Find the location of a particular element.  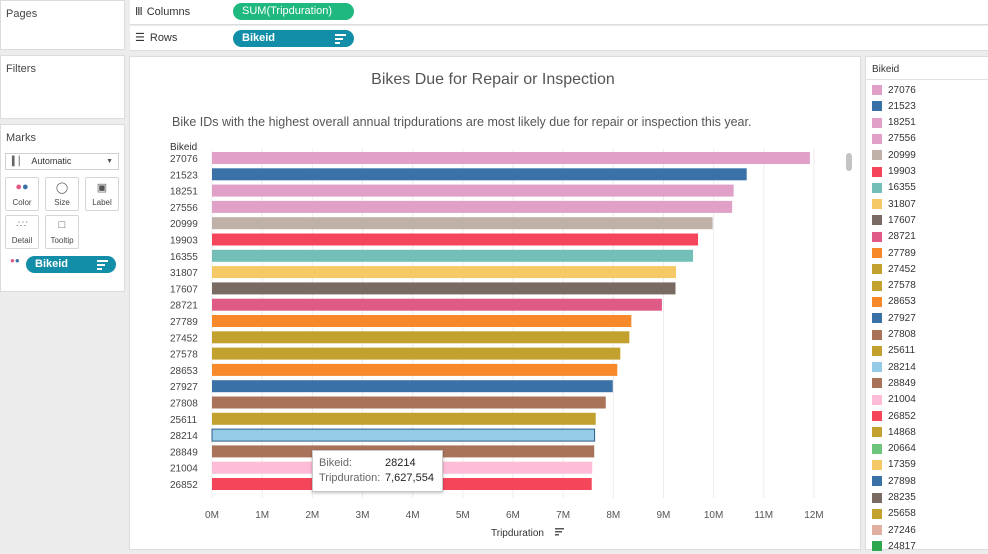

legend-label: 27076 is located at coordinates (902, 90).